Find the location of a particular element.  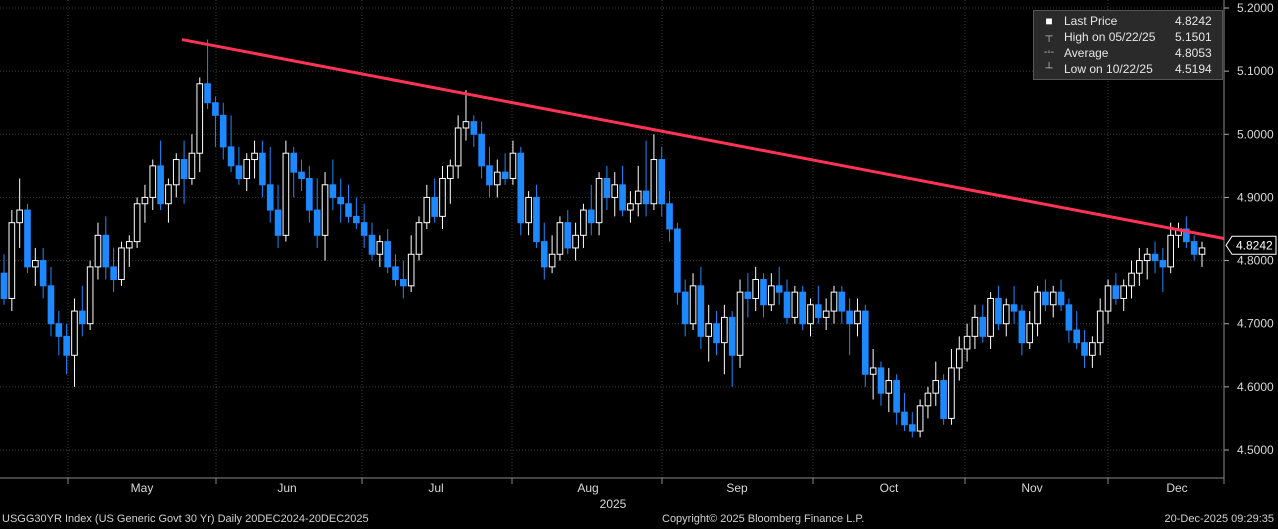

x-tick-label: Oct is located at coordinates (889, 488).